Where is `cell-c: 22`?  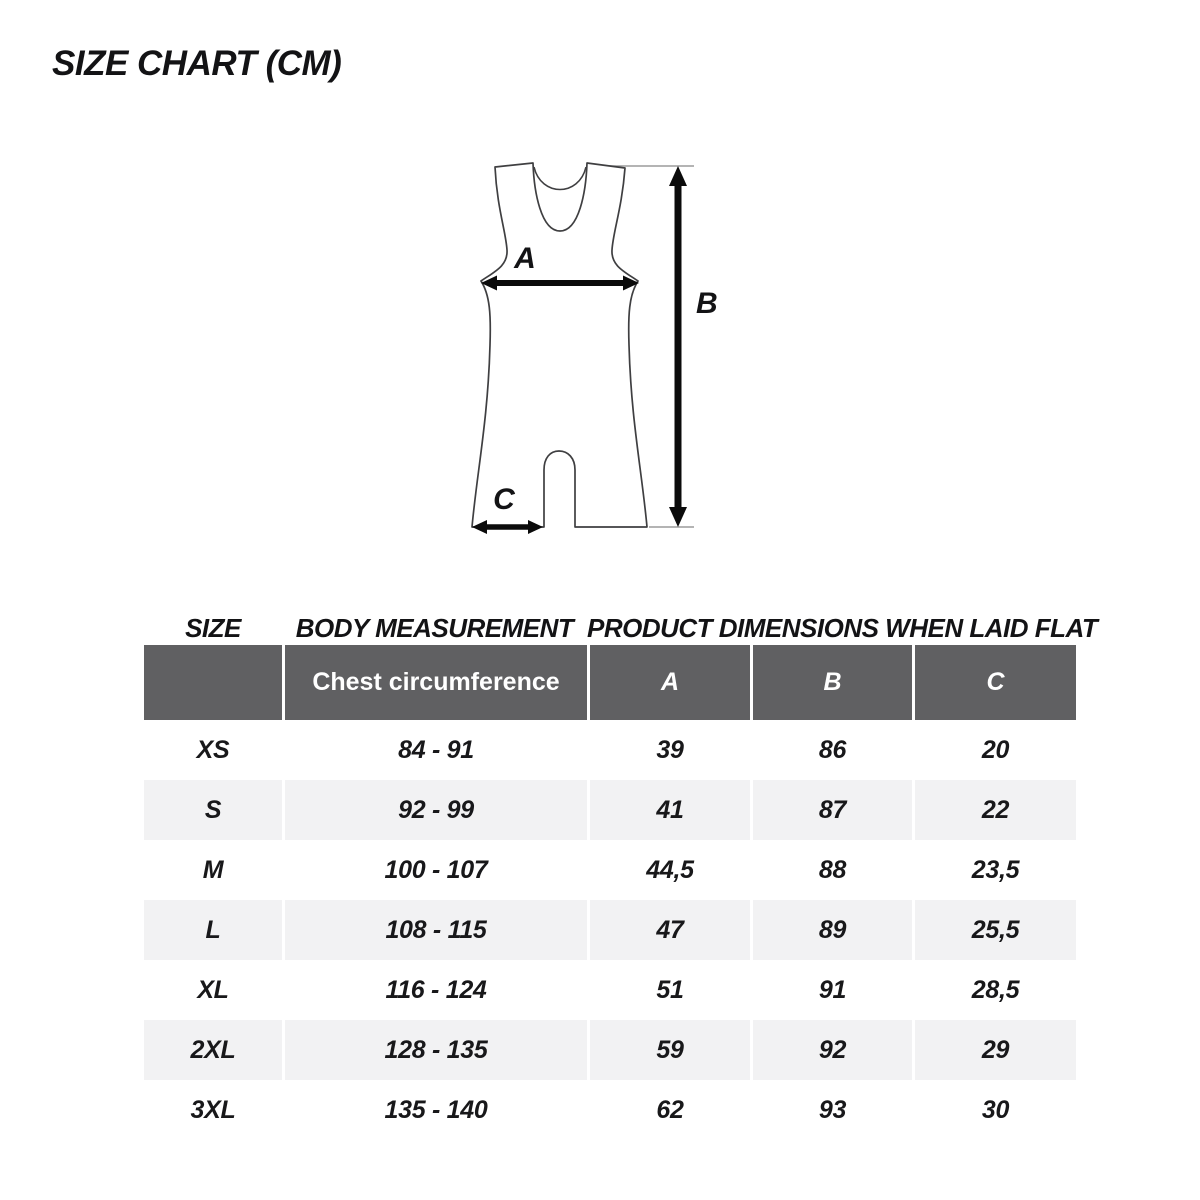
cell-c: 22 is located at coordinates (995, 810).